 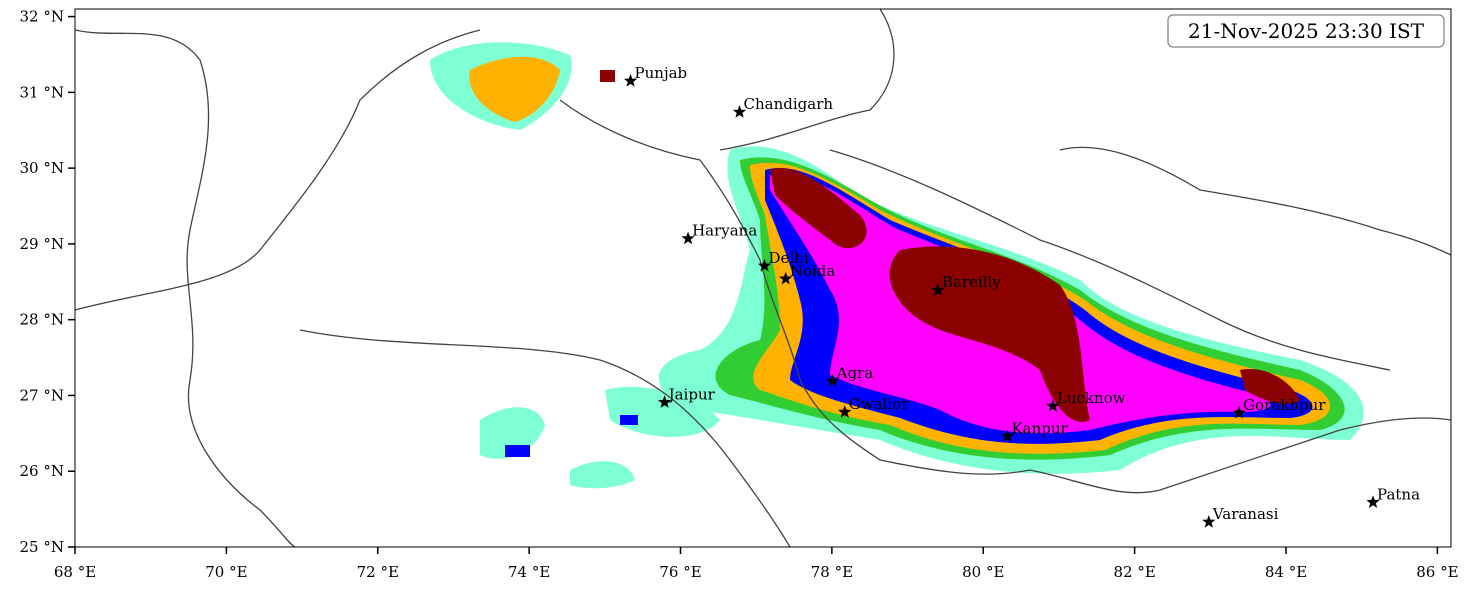 What do you see at coordinates (661, 73) in the screenshot?
I see `city-label: Punjab` at bounding box center [661, 73].